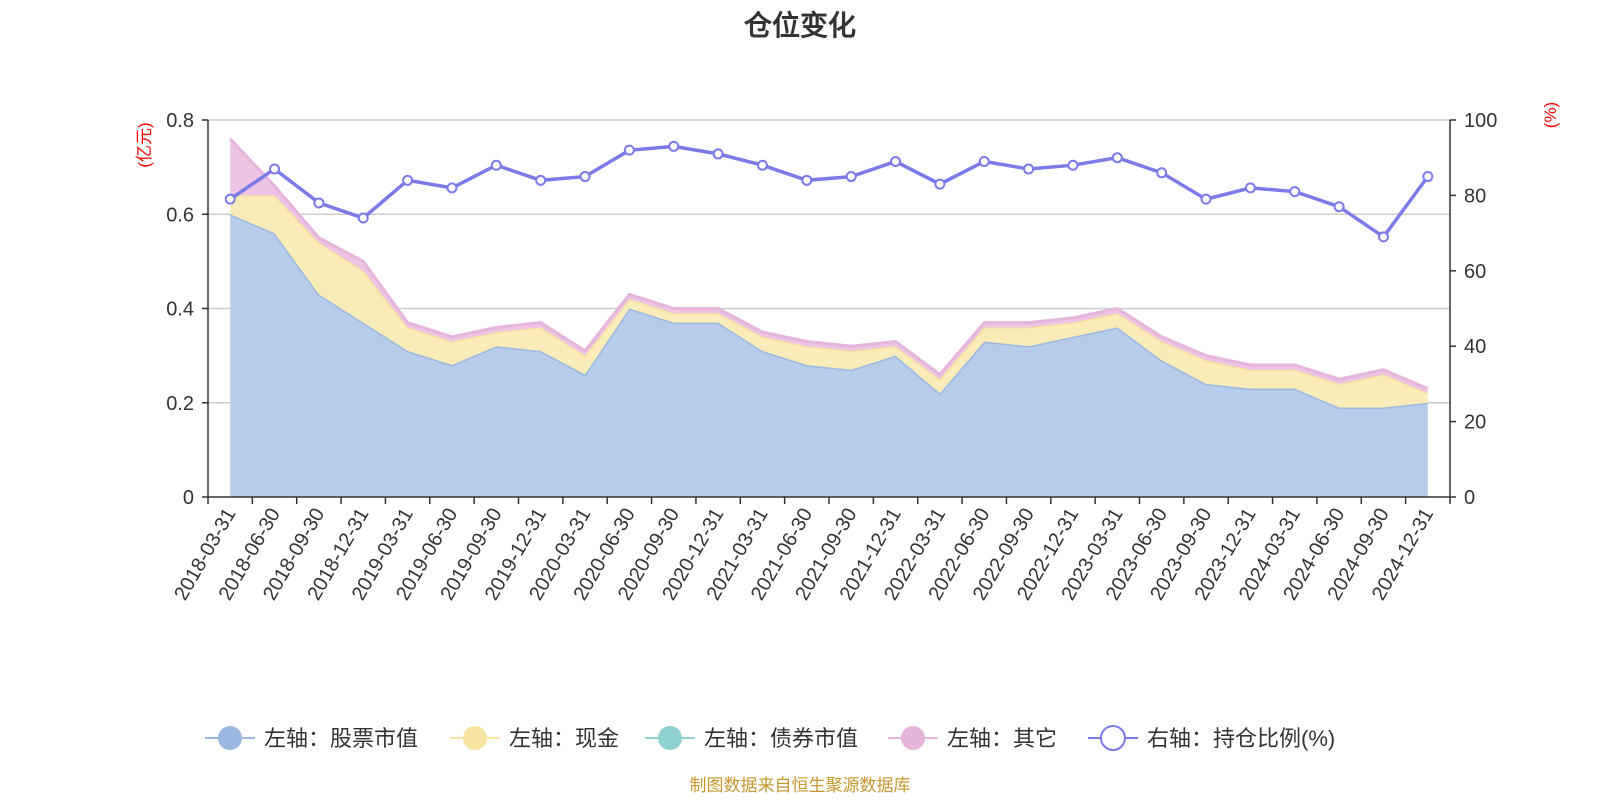  I want to click on legend: 左轴：股票市值 左轴：现金 左轴：债券市值 左轴：其它 右轴：持仓比例(%), so click(770, 738).